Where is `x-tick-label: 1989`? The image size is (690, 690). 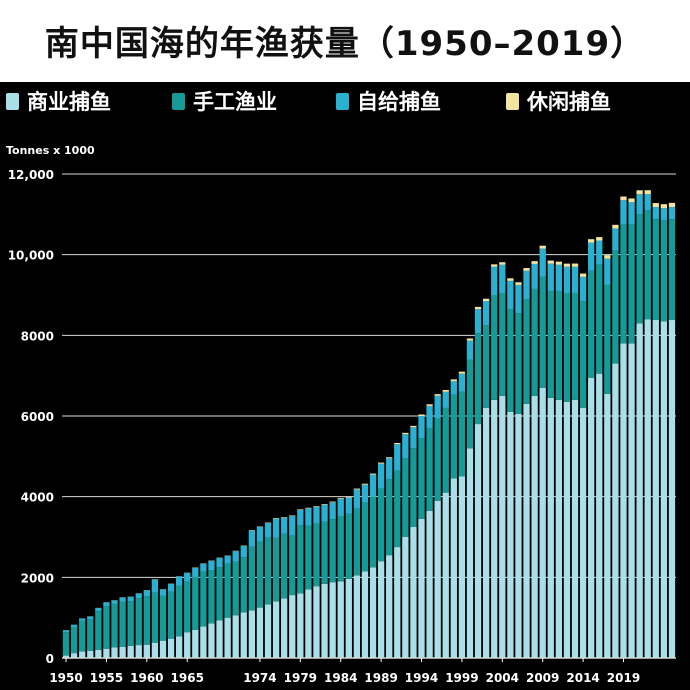
x-tick-label: 1989 is located at coordinates (380, 678).